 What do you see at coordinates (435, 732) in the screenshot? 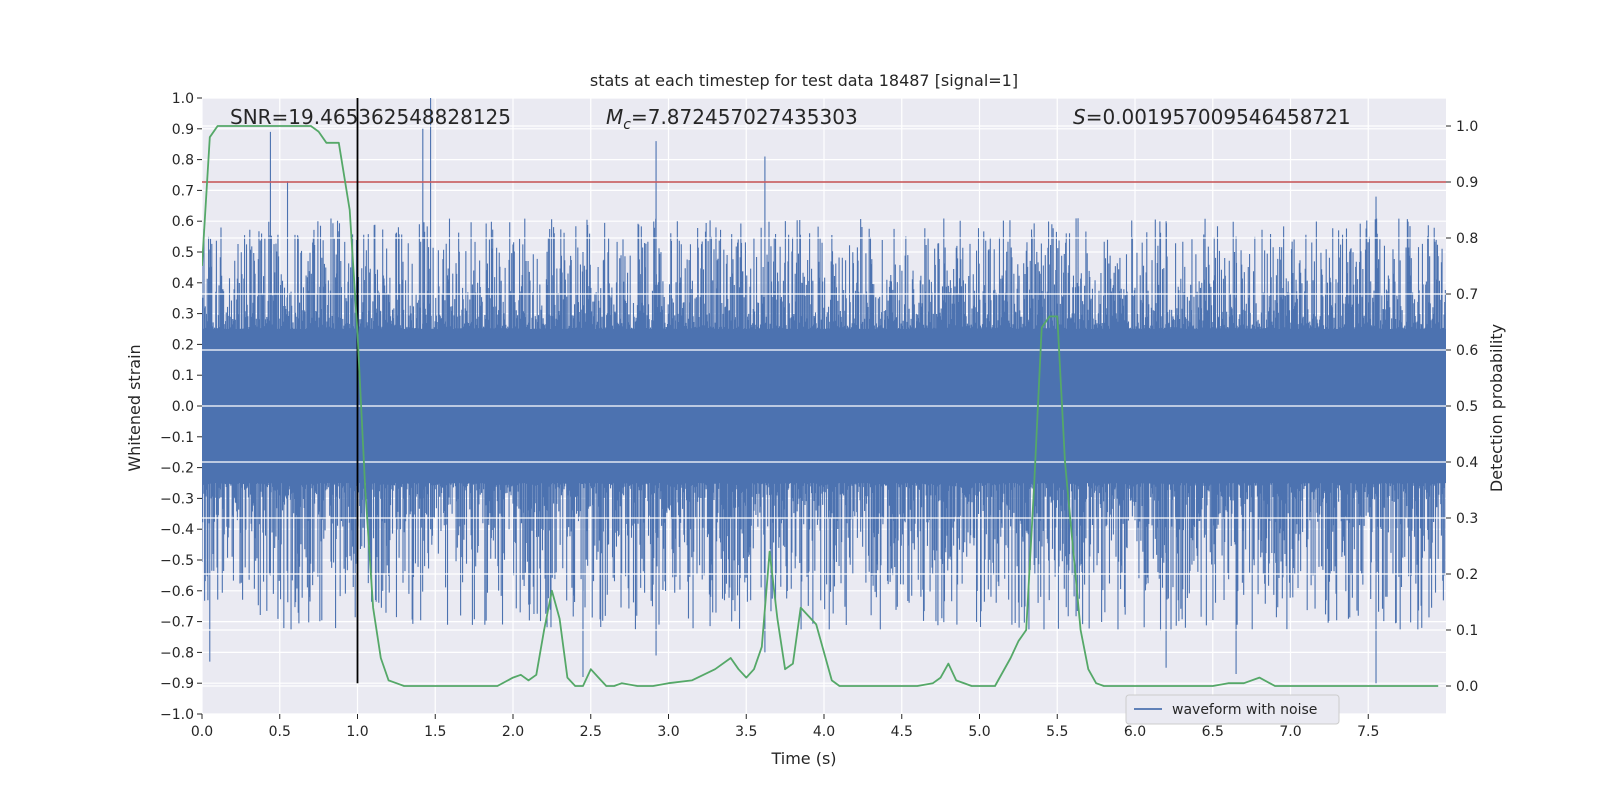
I see `x-tick-label: 1.5` at bounding box center [435, 732].